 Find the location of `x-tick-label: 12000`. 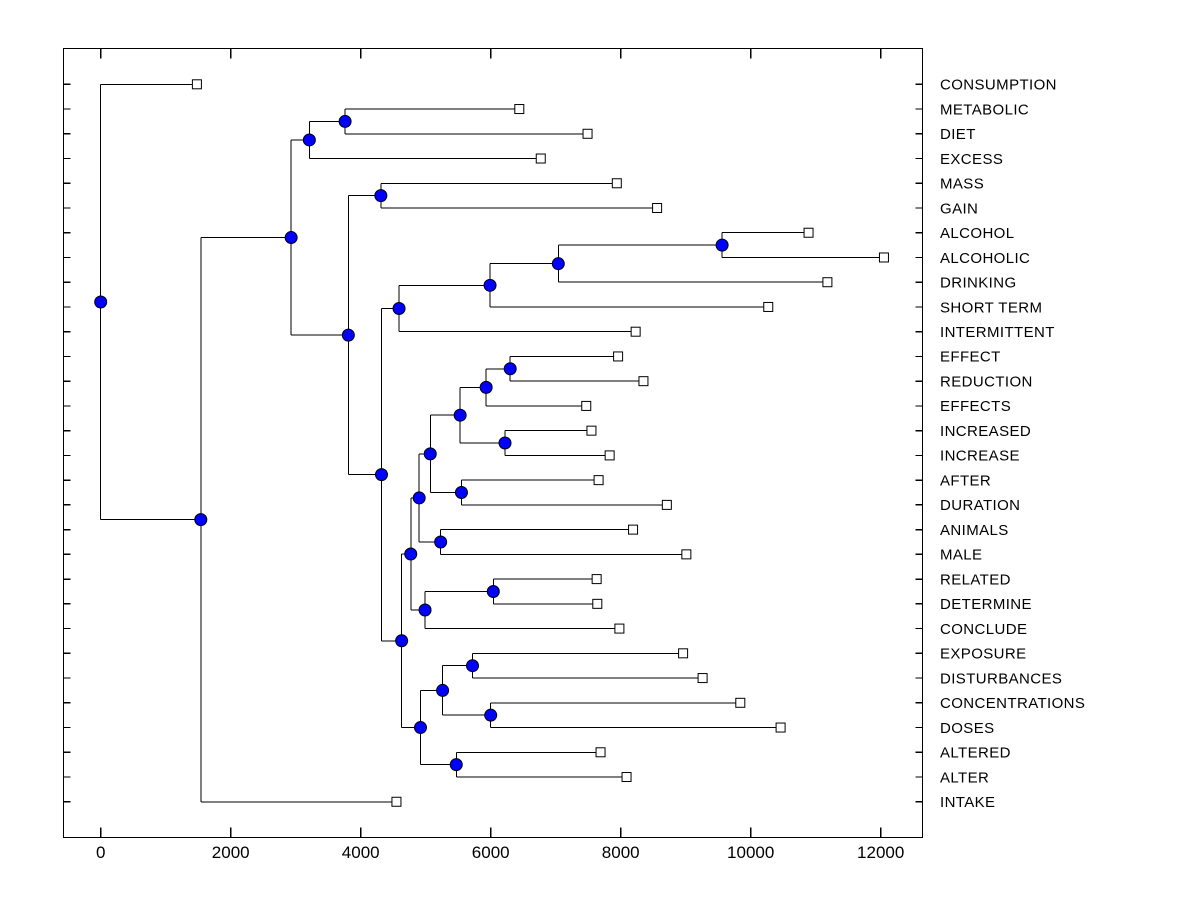

x-tick-label: 12000 is located at coordinates (880, 852).